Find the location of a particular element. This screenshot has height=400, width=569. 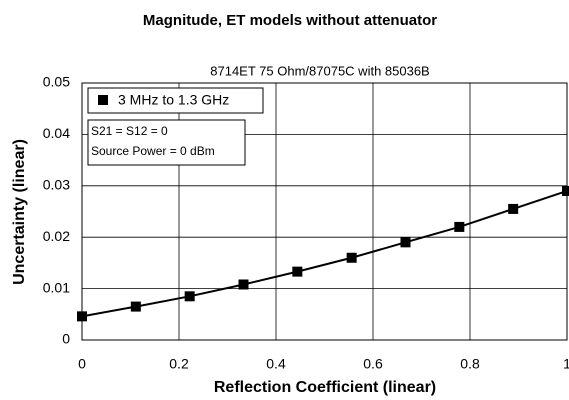

x-tick-label: 0.2 is located at coordinates (179, 364).